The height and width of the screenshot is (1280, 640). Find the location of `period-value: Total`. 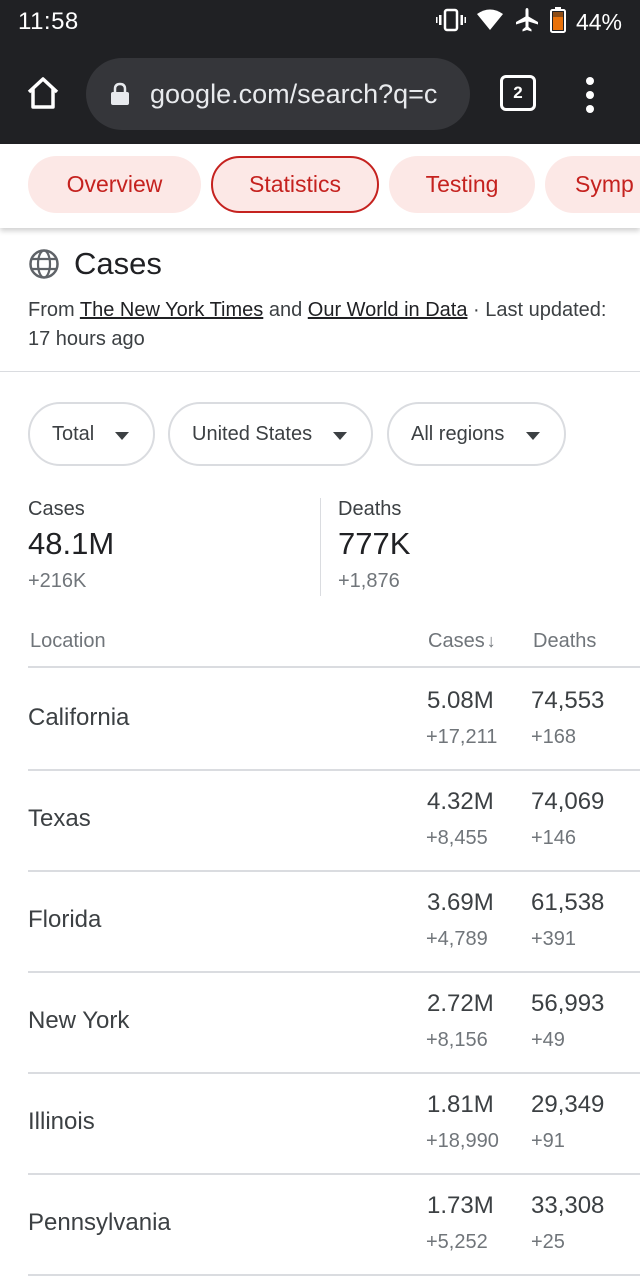

period-value: Total is located at coordinates (73, 433).